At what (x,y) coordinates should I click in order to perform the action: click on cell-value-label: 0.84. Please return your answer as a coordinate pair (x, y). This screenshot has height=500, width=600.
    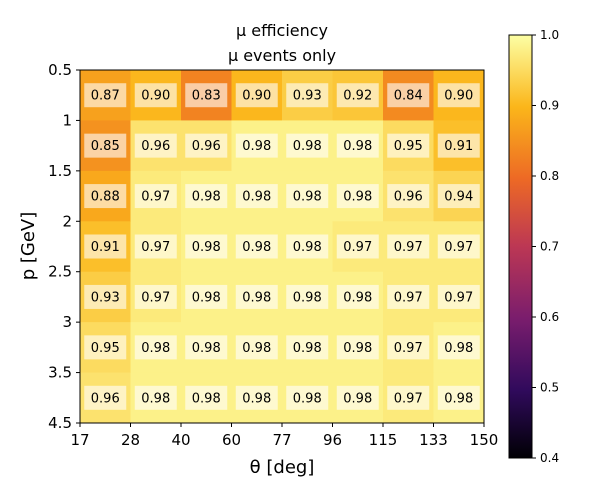
    Looking at the image, I should click on (408, 96).